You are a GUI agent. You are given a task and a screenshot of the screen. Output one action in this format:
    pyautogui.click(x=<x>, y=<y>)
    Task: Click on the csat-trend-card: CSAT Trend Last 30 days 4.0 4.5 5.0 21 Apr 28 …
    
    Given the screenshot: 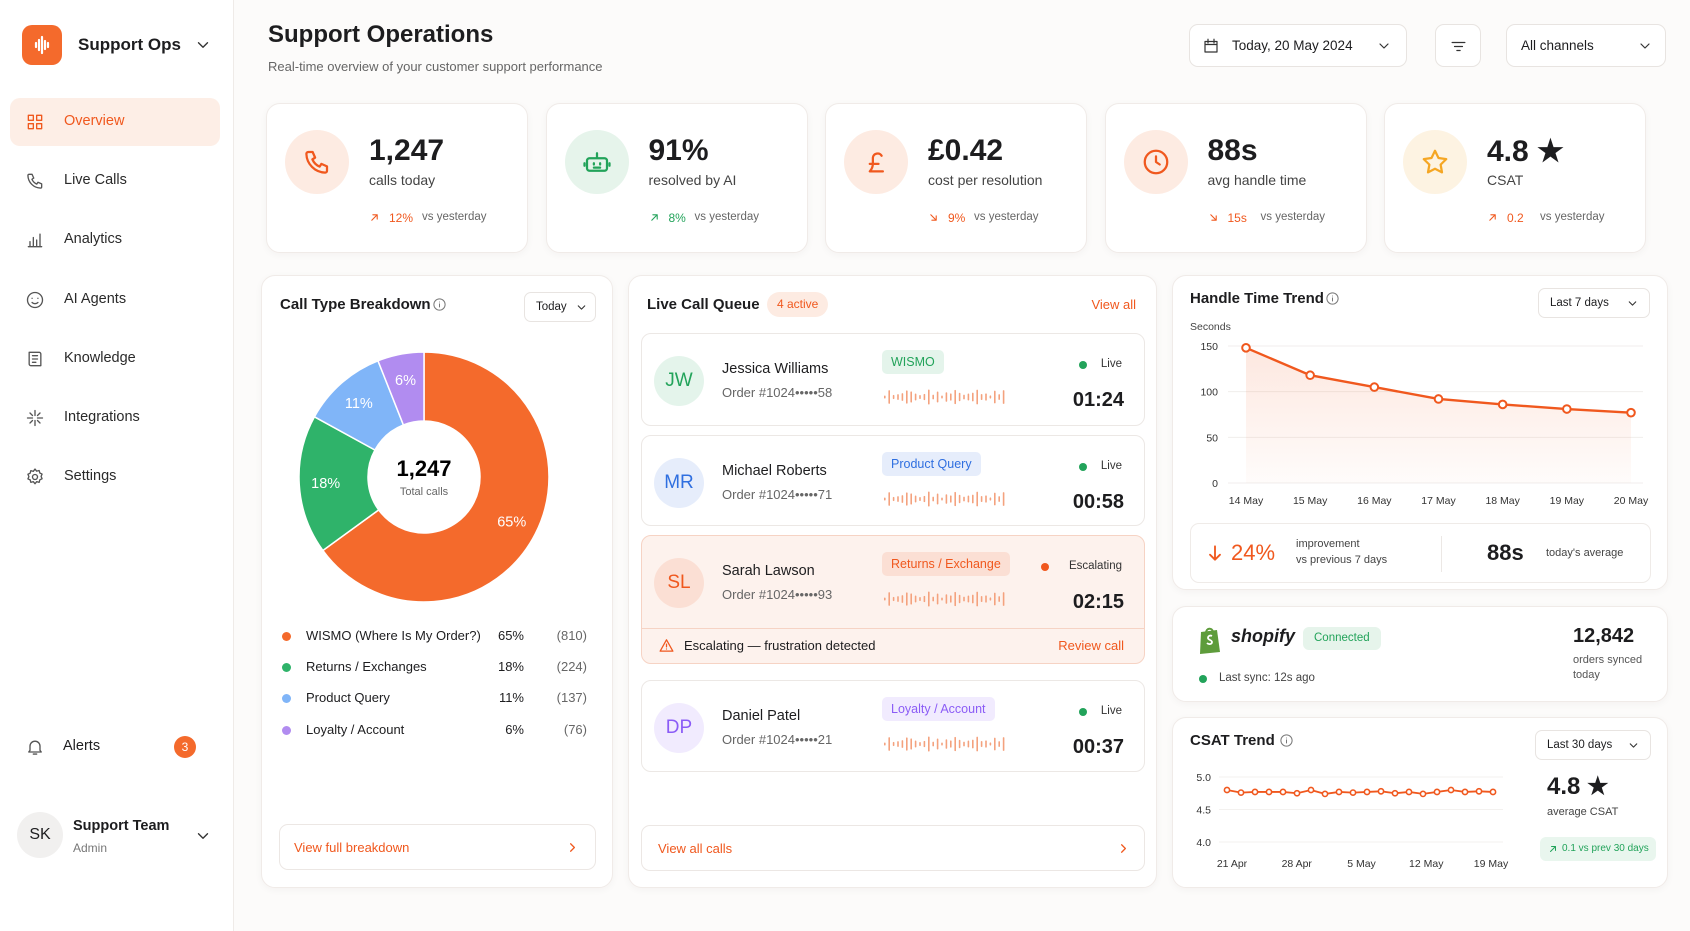 What is the action you would take?
    pyautogui.click(x=1420, y=802)
    